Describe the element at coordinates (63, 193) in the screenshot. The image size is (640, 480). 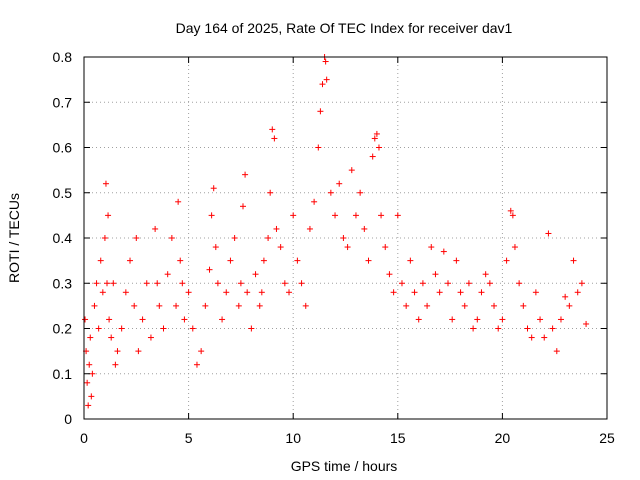
I see `y-tick-label: 0.5` at that location.